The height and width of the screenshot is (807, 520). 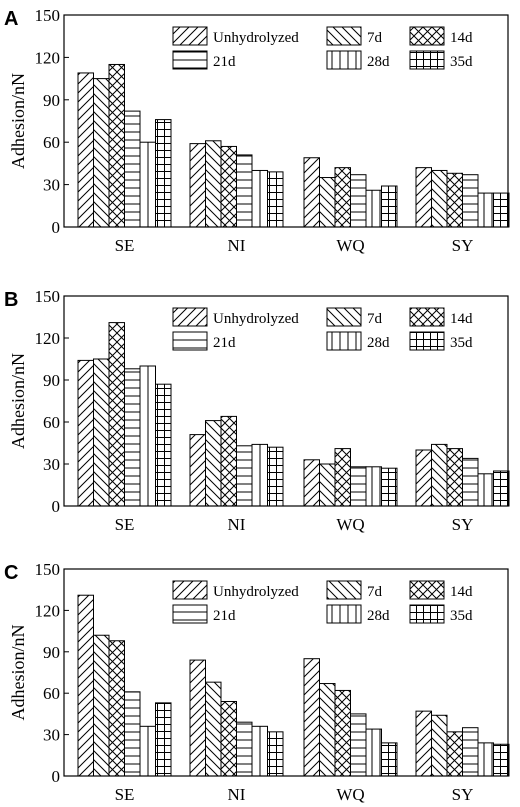 I want to click on bar-28d-wq, so click(x=373, y=208).